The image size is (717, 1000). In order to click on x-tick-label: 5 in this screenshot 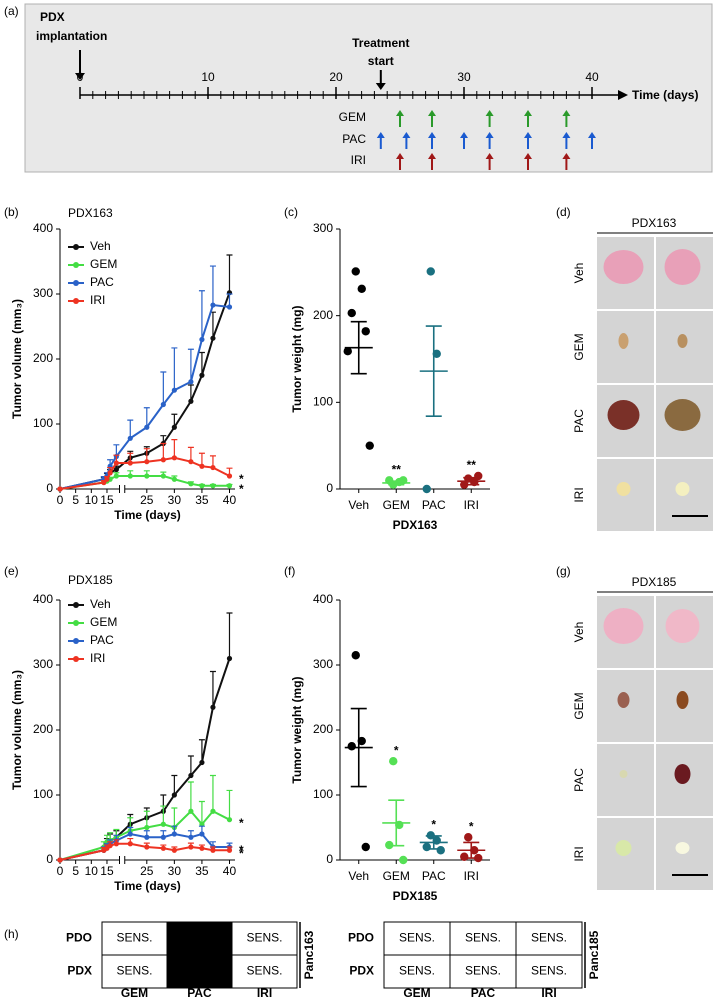, I will do `click(75, 500)`.